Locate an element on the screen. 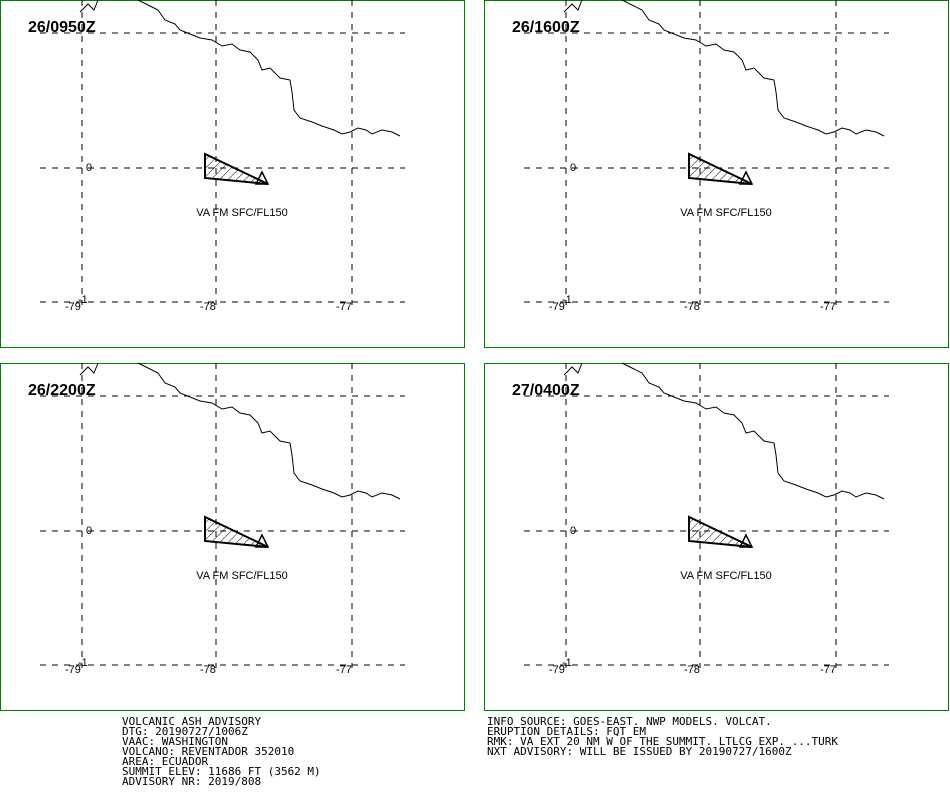 The image size is (950, 812). advisory-line: ADVISORY NR: 2019/808 is located at coordinates (191, 781).